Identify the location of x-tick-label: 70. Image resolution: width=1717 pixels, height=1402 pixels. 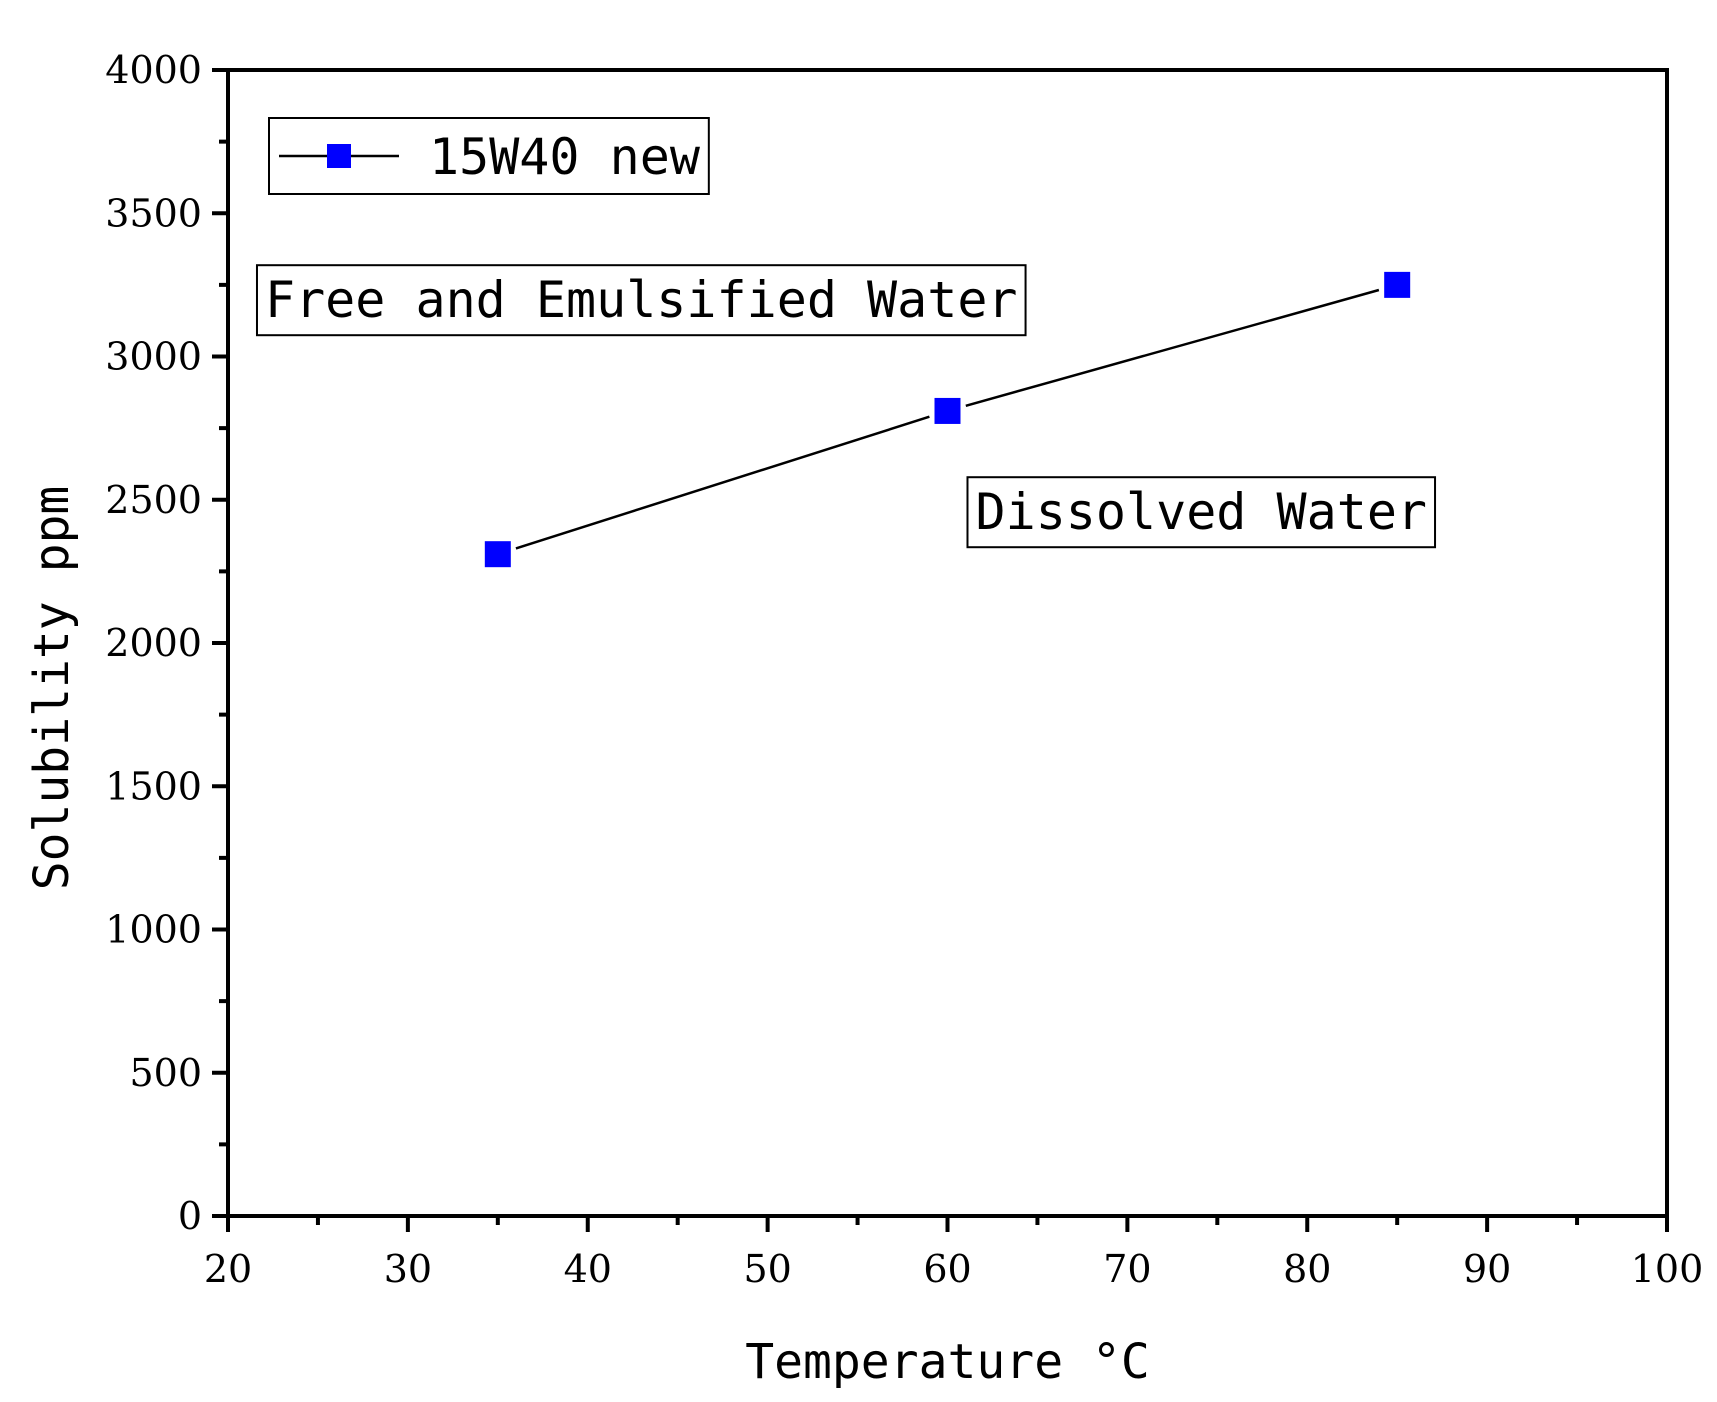
(1127, 1269).